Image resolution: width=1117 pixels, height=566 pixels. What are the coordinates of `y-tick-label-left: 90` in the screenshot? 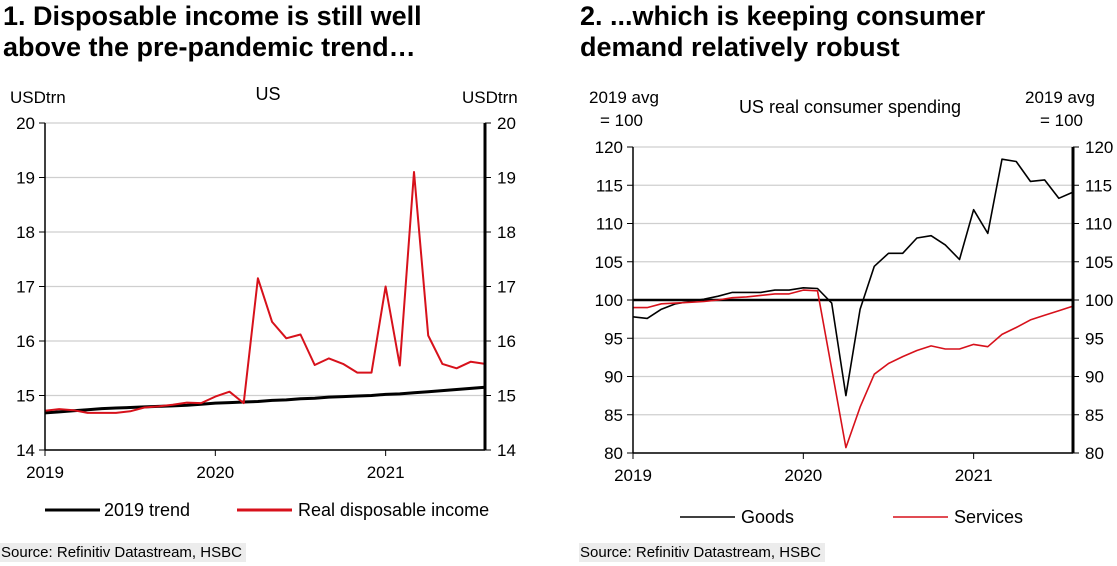 It's located at (613, 377).